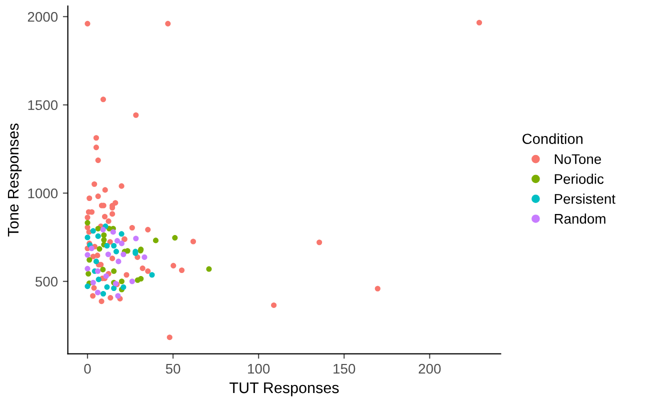 This screenshot has width=646, height=402. Describe the element at coordinates (43, 193) in the screenshot. I see `y-tick-label: 1000` at that location.